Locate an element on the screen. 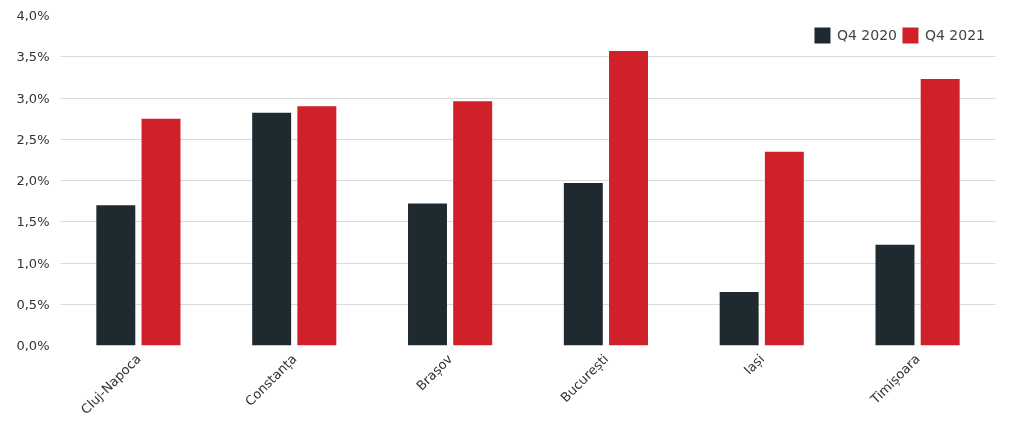  x-tick-label: Iași is located at coordinates (754, 364).